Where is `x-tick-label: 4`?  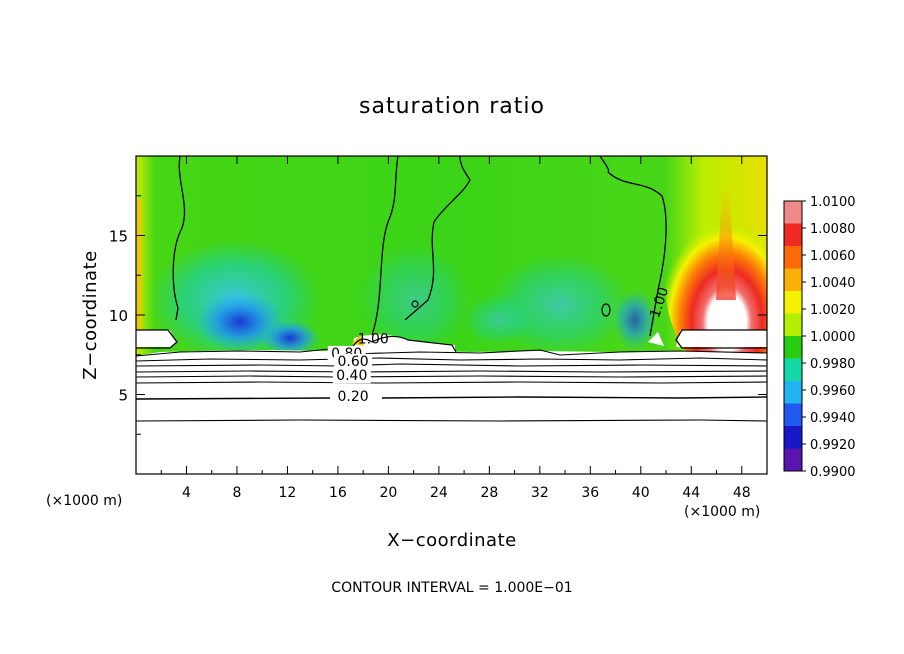 x-tick-label: 4 is located at coordinates (186, 493).